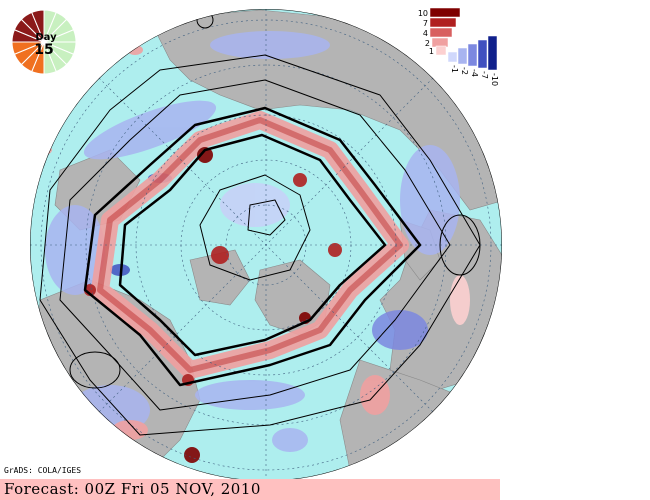 This screenshot has height=500, width=650. Describe the element at coordinates (423, 13) in the screenshot. I see `legend-label-positive: 10` at that location.